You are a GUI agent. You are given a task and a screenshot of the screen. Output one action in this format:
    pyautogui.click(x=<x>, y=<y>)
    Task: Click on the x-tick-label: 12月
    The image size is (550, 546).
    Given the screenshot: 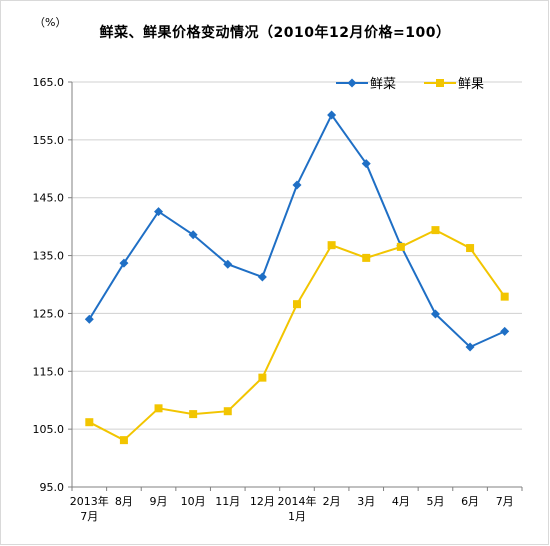 What is the action you would take?
    pyautogui.click(x=262, y=501)
    